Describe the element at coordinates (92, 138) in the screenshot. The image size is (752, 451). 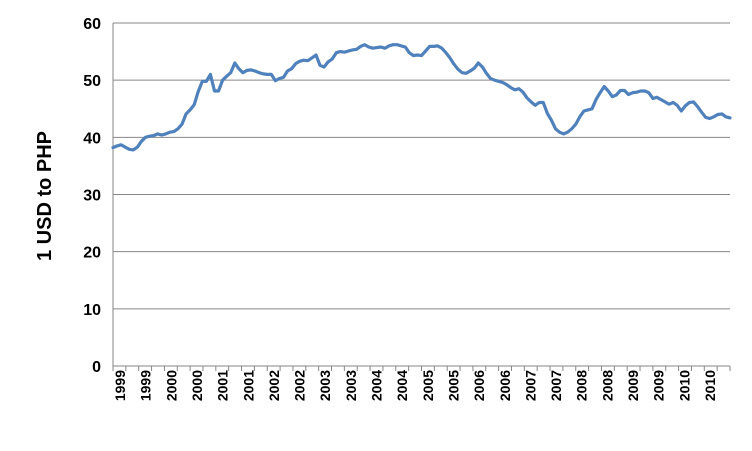
I see `y-tick-label: 40` at that location.